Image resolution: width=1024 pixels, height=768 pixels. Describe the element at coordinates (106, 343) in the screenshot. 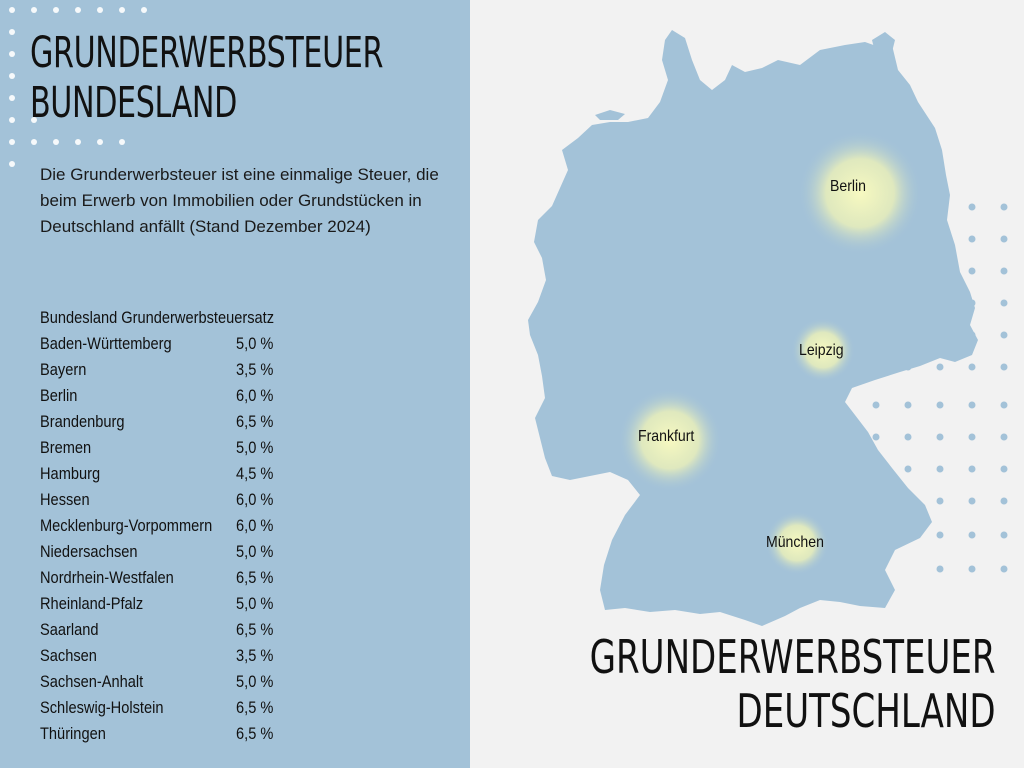

I see `state-name: Baden-Württemberg` at that location.